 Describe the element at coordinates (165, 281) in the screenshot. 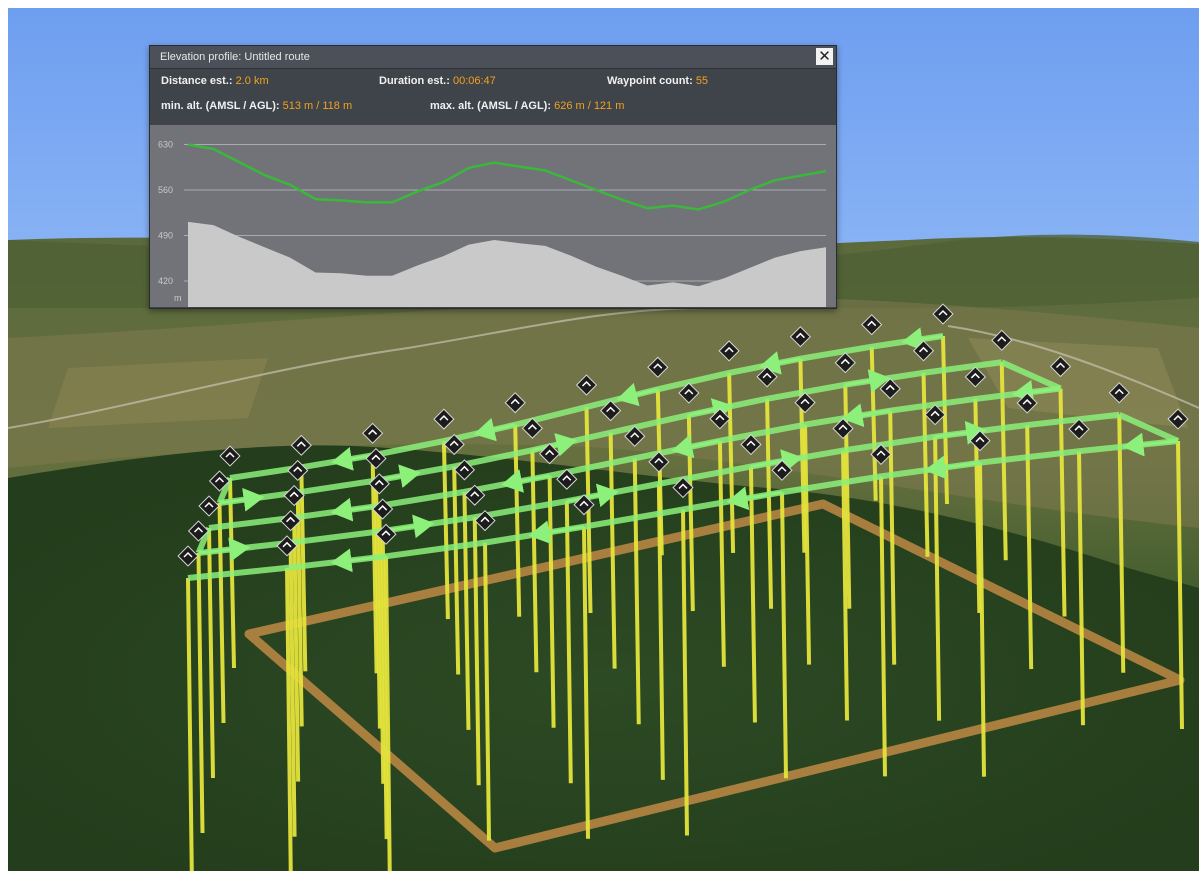

I see `y-tick-label: 420` at that location.